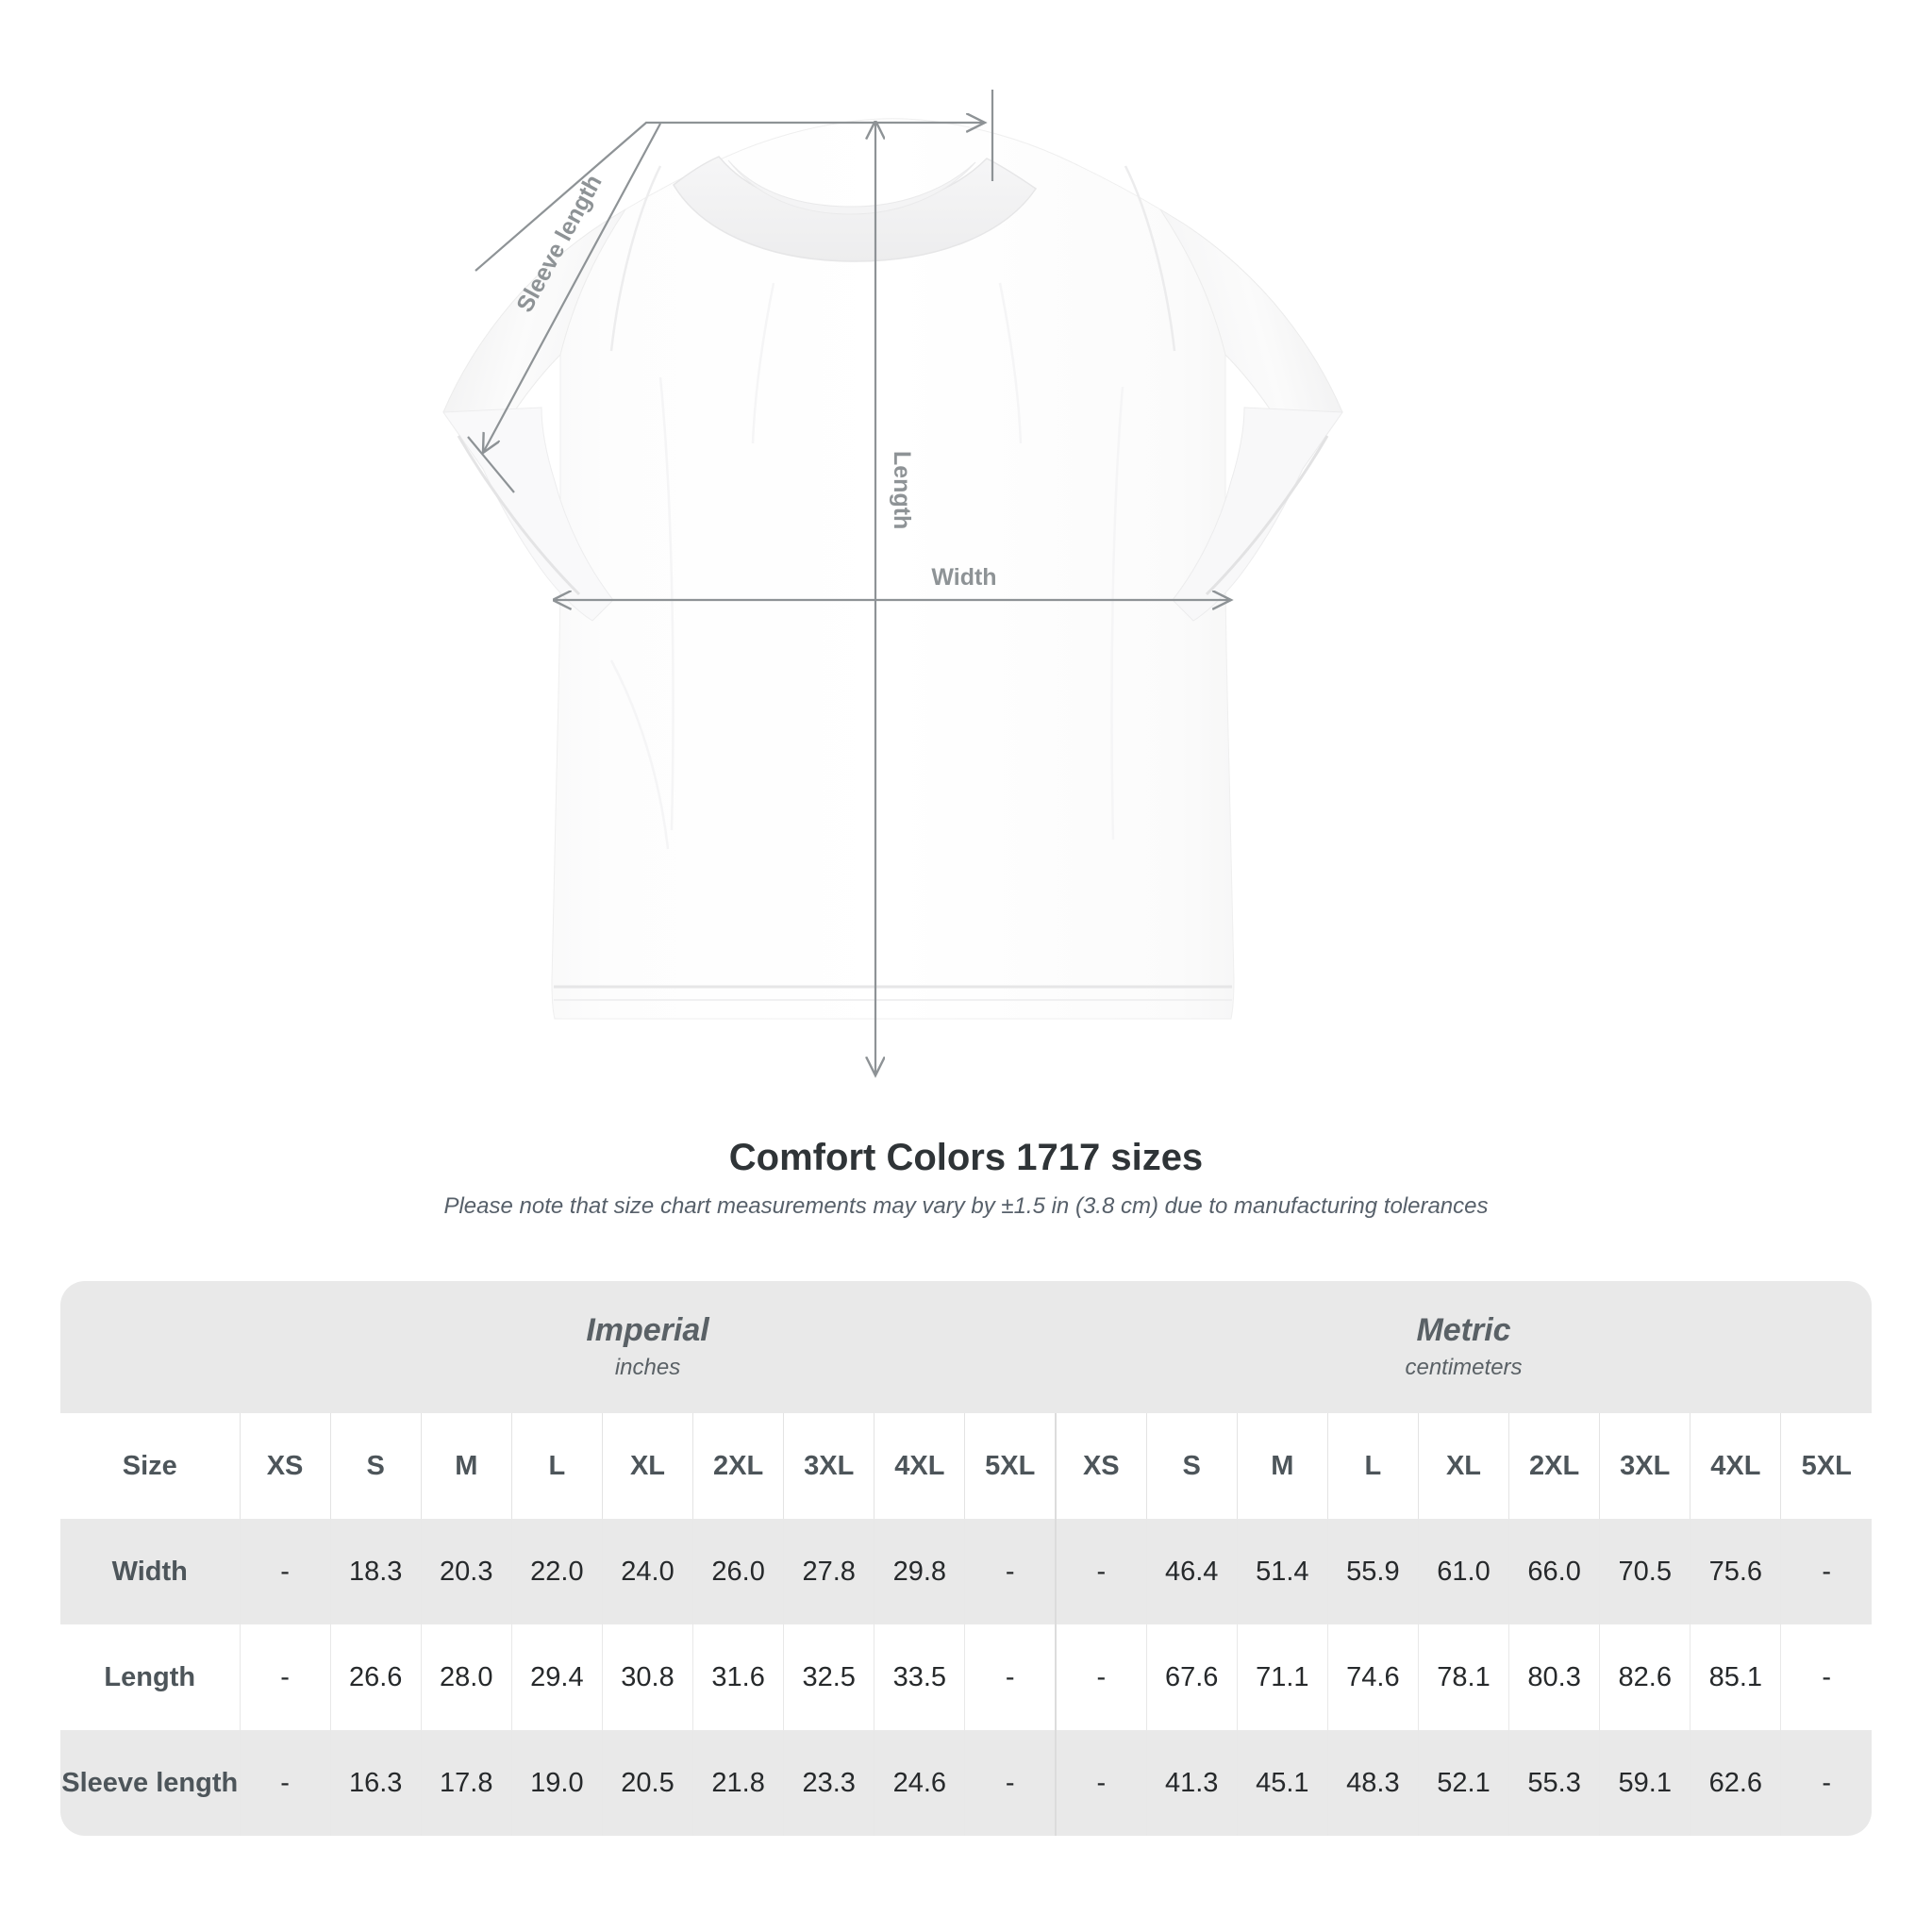  What do you see at coordinates (375, 1677) in the screenshot?
I see `measurement-cell: 26.6` at bounding box center [375, 1677].